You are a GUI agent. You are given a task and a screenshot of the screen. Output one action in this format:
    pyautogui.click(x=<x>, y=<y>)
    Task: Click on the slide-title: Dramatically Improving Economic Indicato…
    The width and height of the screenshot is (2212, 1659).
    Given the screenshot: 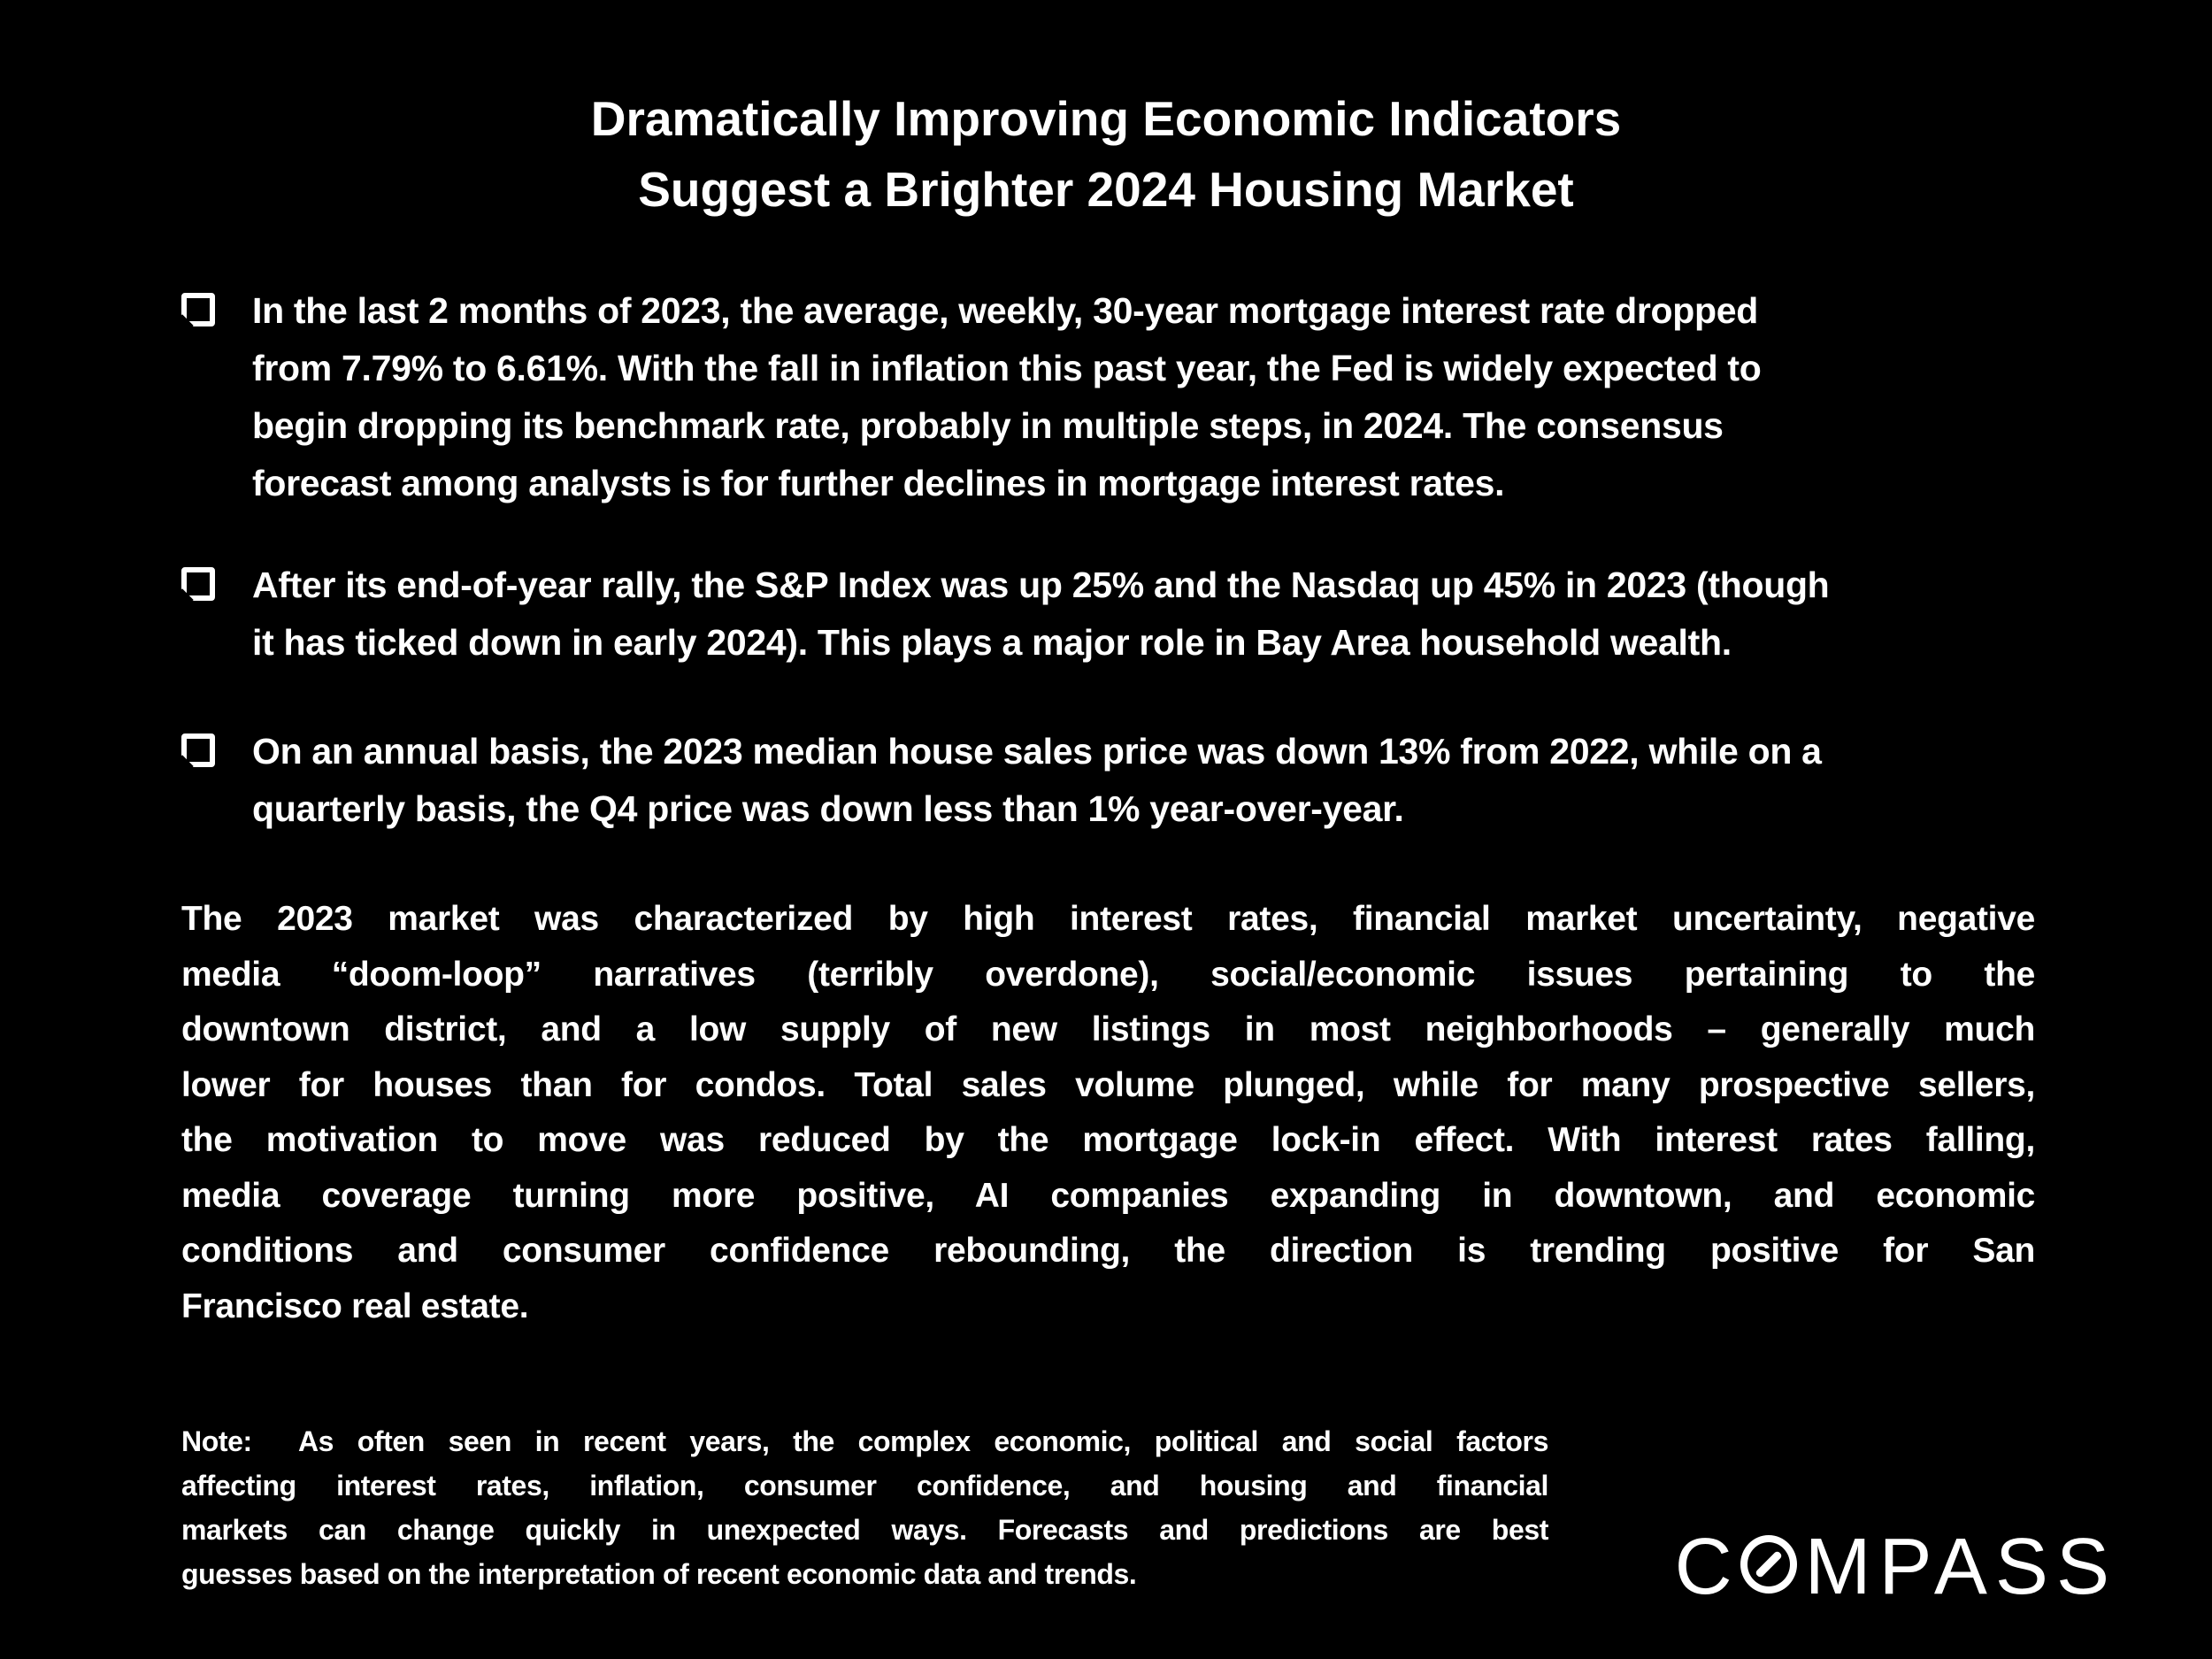 What is the action you would take?
    pyautogui.click(x=1106, y=154)
    